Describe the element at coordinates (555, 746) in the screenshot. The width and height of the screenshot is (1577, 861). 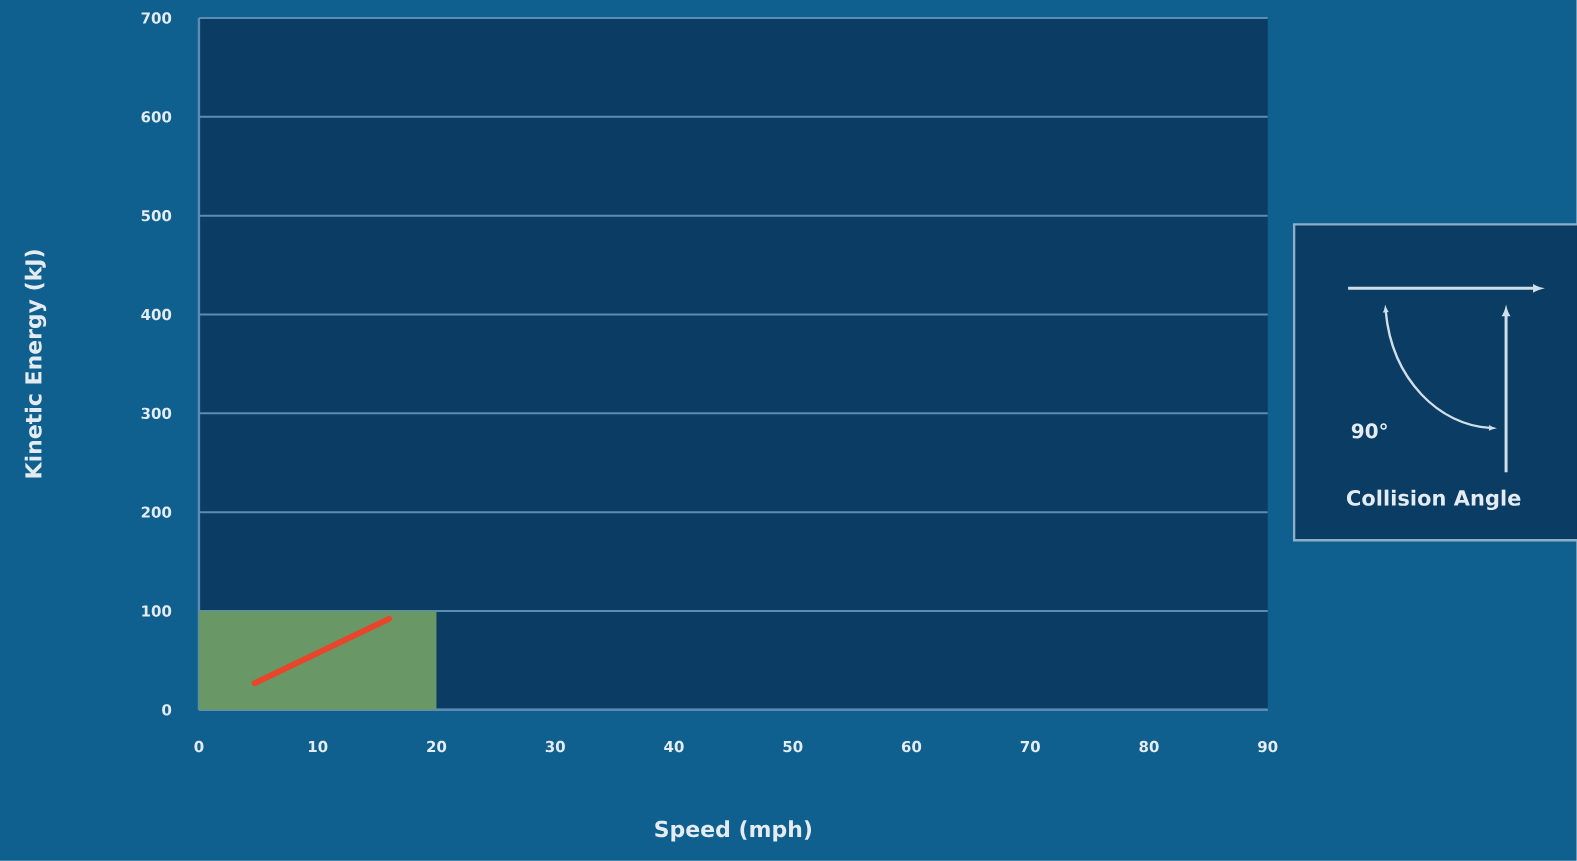
I see `x-tick-label: 30` at that location.